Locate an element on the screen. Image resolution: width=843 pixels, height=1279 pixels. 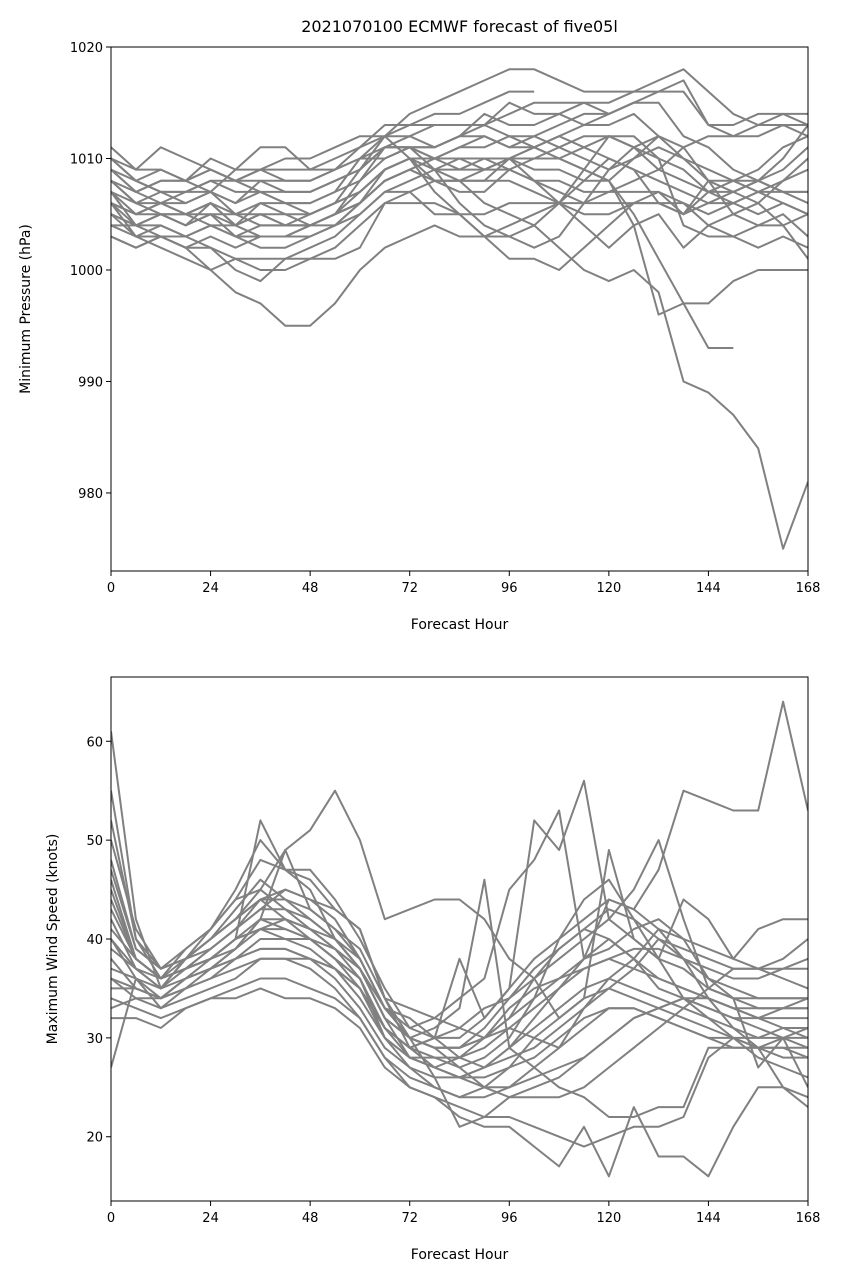
pressure-y-tick-label: 1010 is located at coordinates (86, 159).